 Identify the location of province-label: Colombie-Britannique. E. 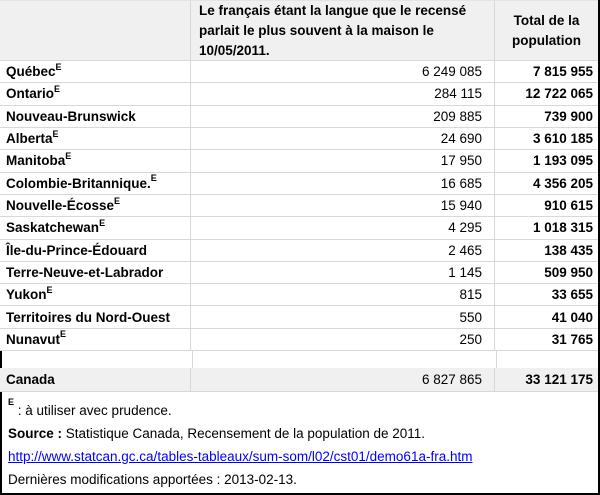
(95, 183).